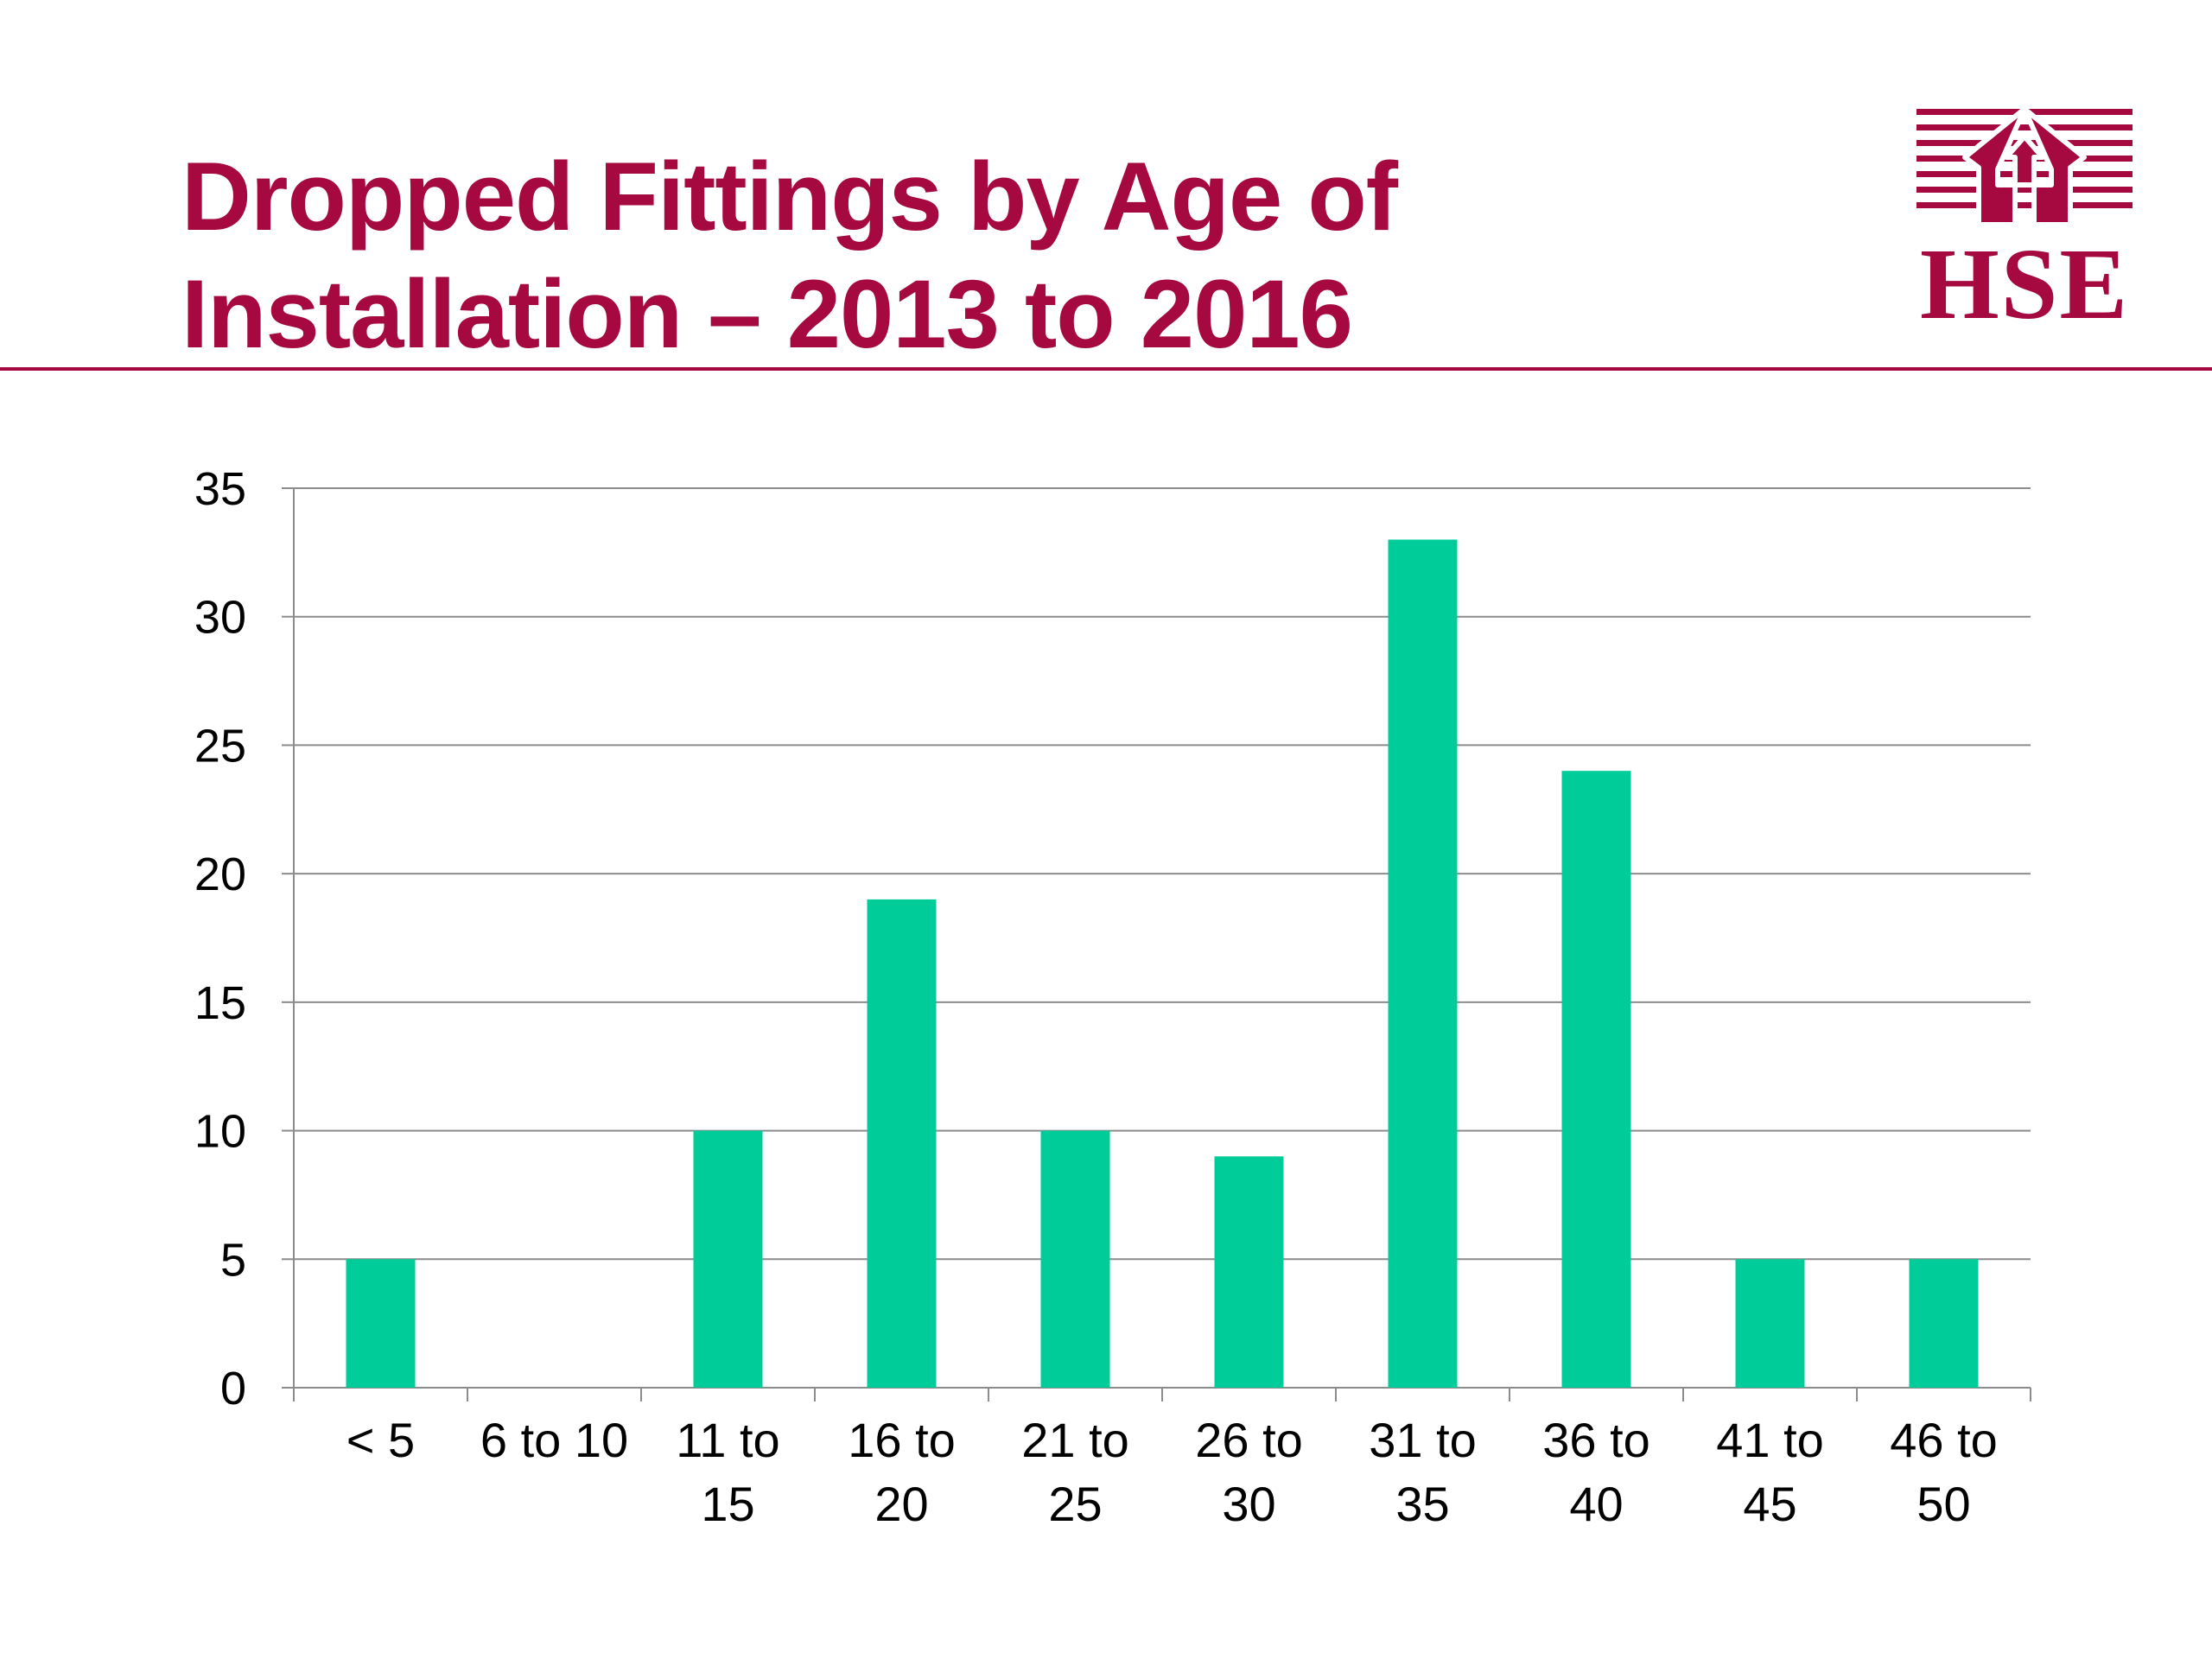  I want to click on x-tick-label: 21 to 25, so click(1075, 1472).